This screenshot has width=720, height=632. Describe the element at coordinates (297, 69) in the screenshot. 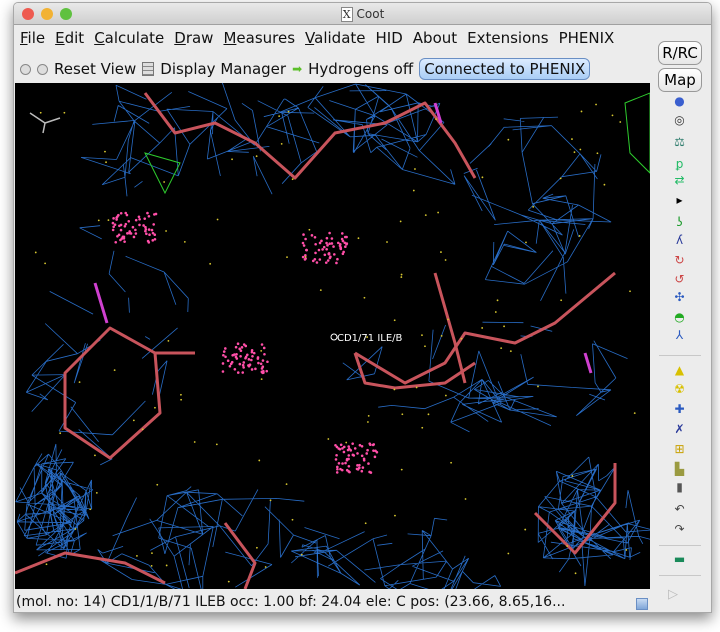

I see `hydrogens-icon: ➡` at that location.